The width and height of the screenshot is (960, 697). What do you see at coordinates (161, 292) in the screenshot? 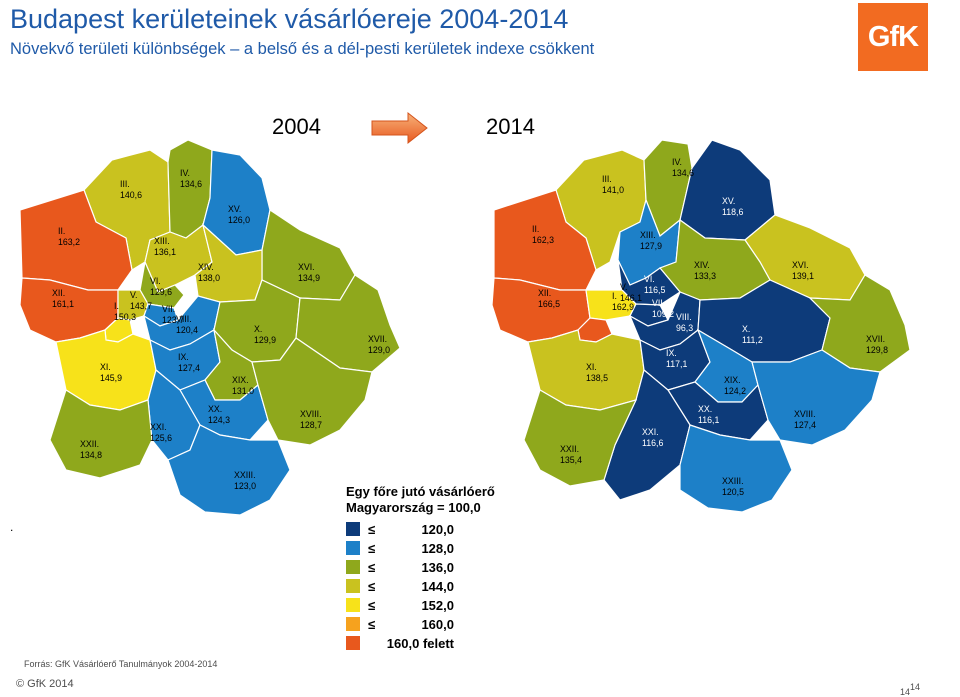
I see `district-value: 129,6` at bounding box center [161, 292].